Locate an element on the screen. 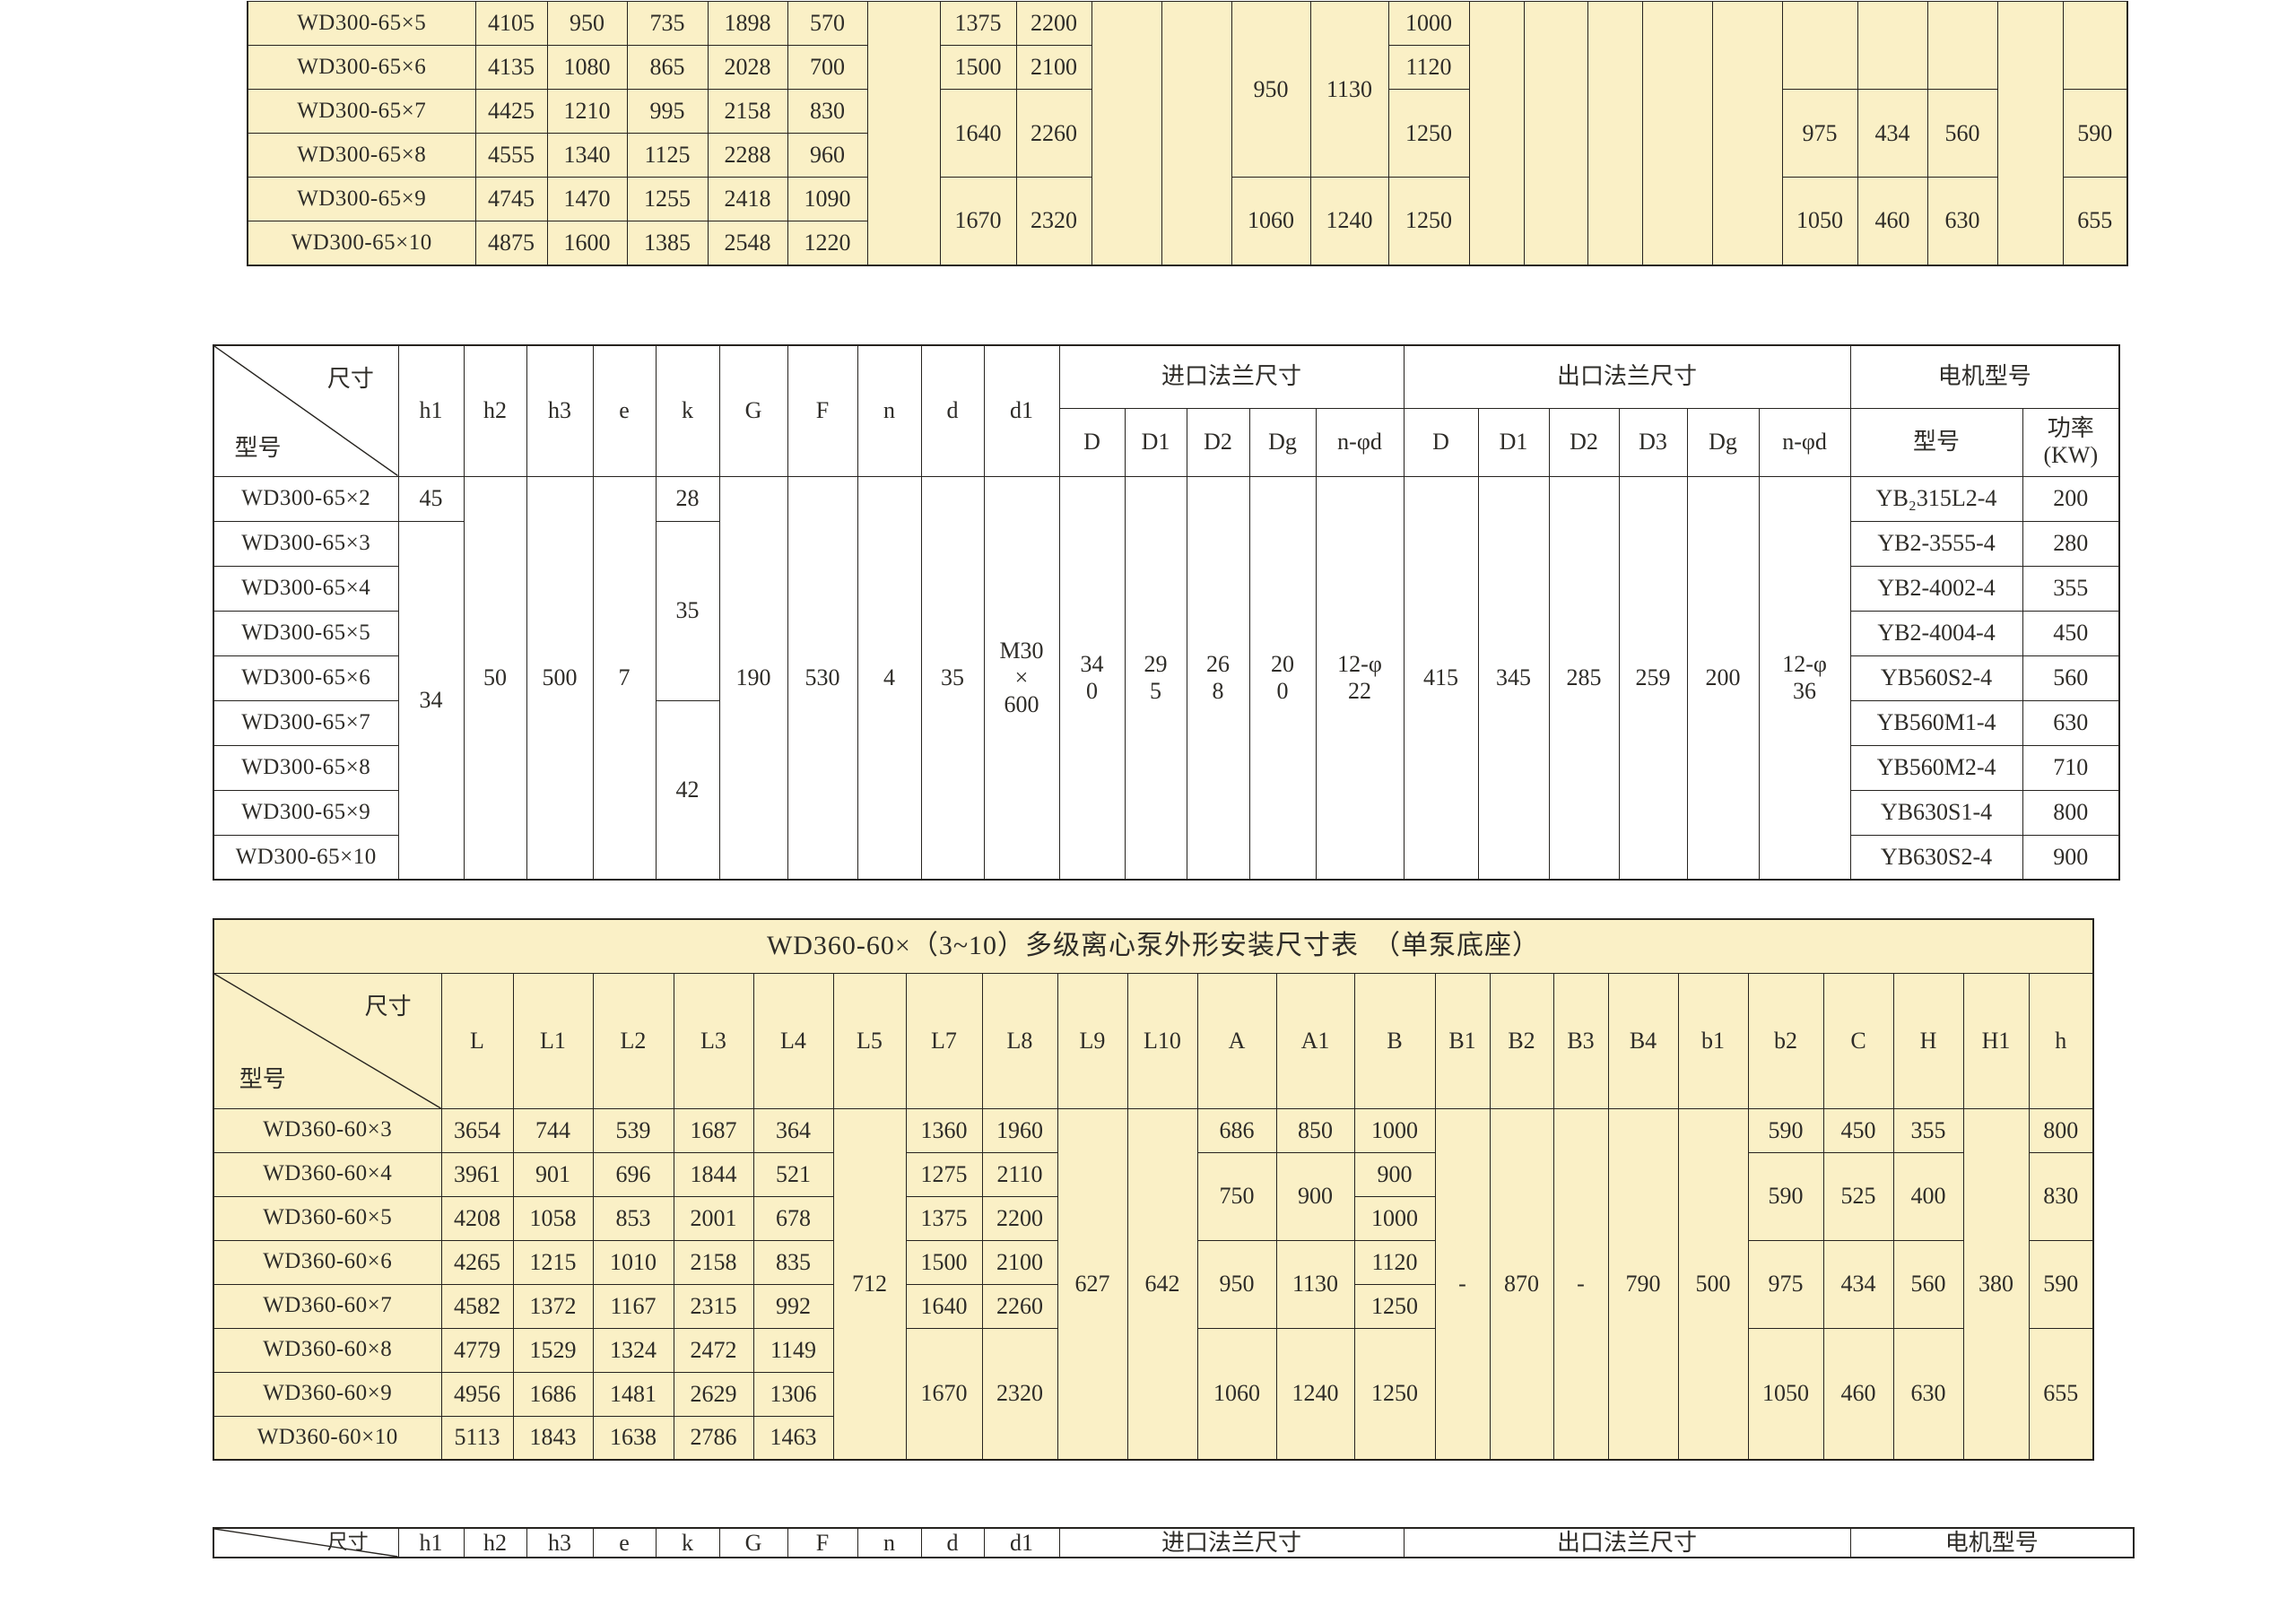 The height and width of the screenshot is (1623, 2296). value-cell: 4105 is located at coordinates (511, 23).